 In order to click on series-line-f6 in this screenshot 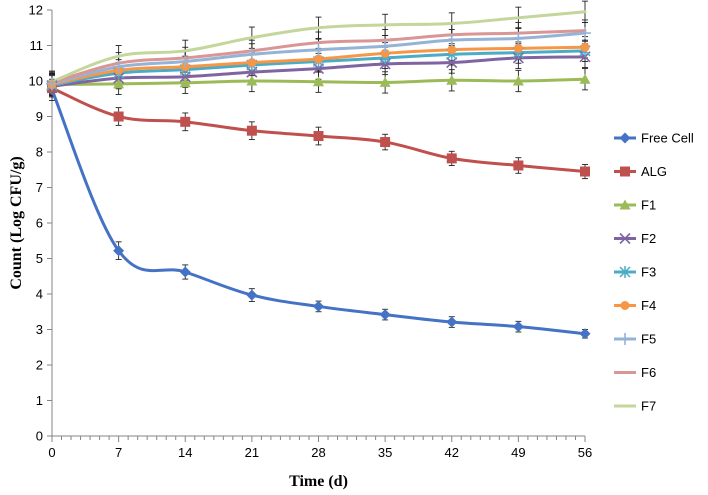, I will do `click(318, 57)`.